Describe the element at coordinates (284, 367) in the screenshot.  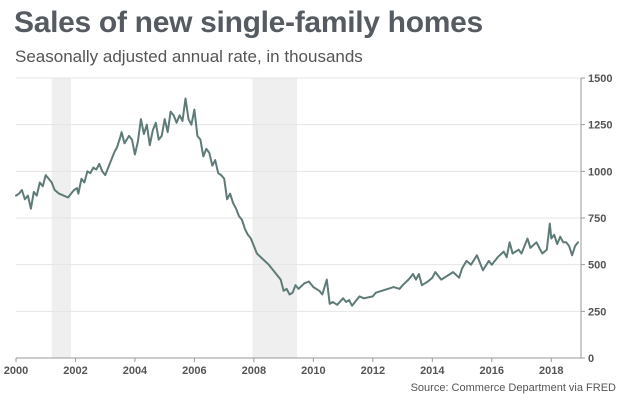
I see `x-axis-ticks: 2000 2002 2004 2006 2008 2010 2012 2014 2016 2018` at that location.